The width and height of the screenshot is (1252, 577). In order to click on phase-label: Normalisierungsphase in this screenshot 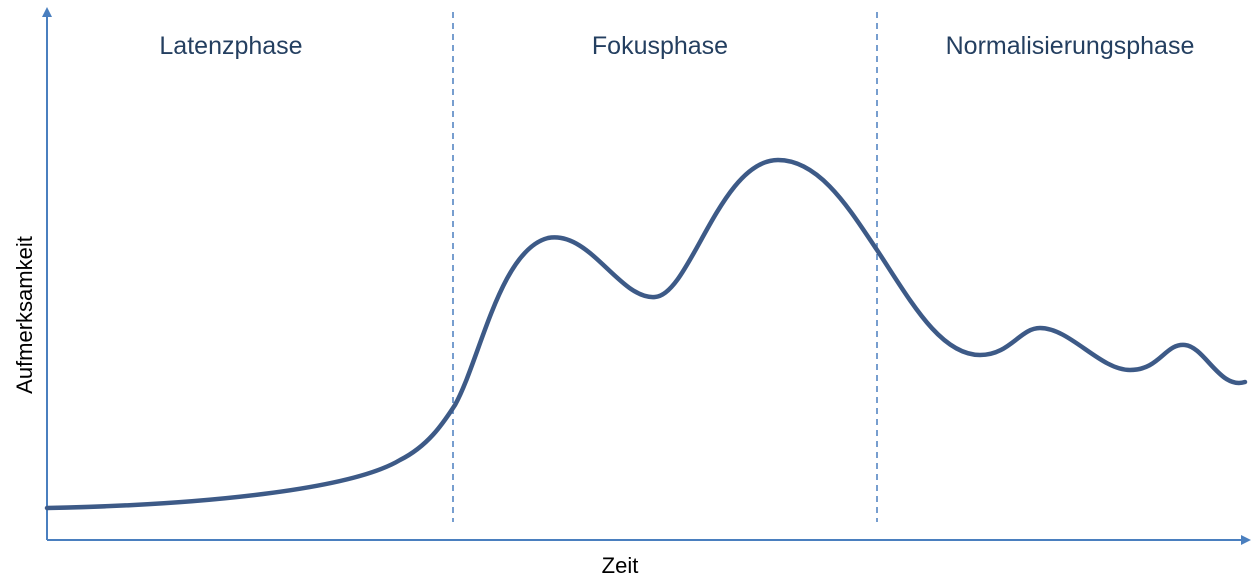, I will do `click(1070, 46)`.